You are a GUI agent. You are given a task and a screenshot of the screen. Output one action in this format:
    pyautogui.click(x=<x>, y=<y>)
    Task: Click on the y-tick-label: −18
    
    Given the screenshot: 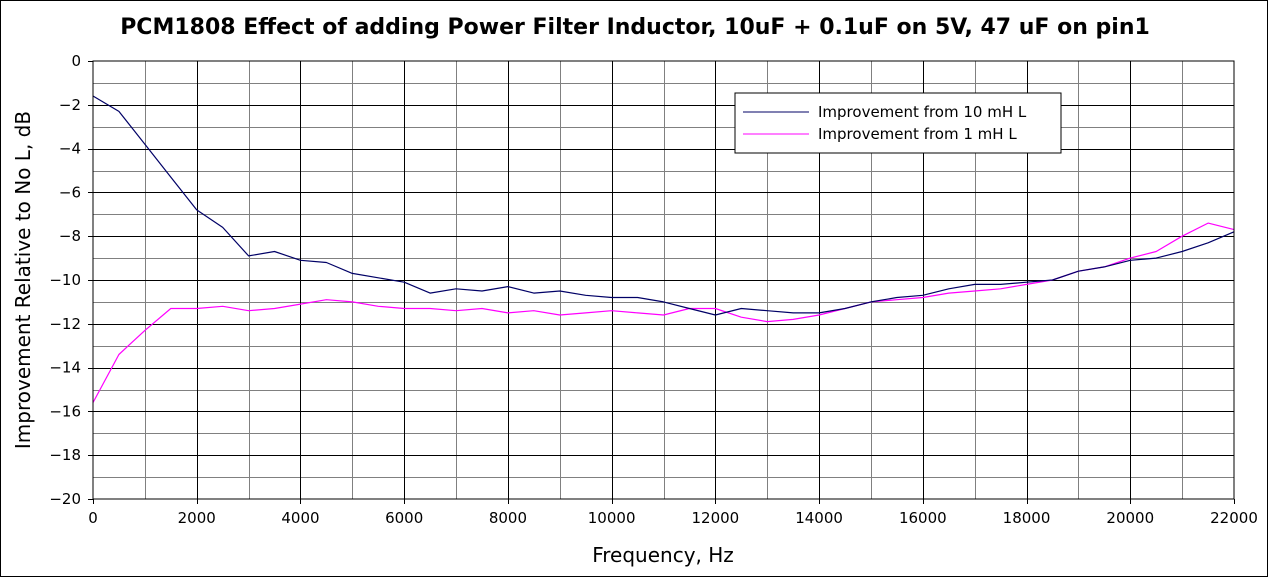 What is the action you would take?
    pyautogui.click(x=65, y=455)
    